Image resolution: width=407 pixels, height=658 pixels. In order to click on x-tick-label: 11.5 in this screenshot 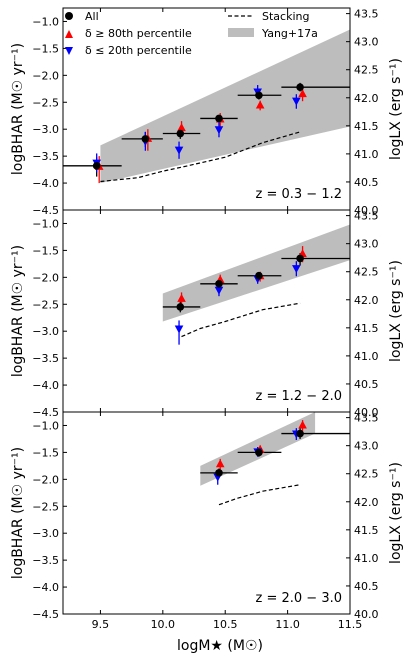, I will do `click(350, 624)`.